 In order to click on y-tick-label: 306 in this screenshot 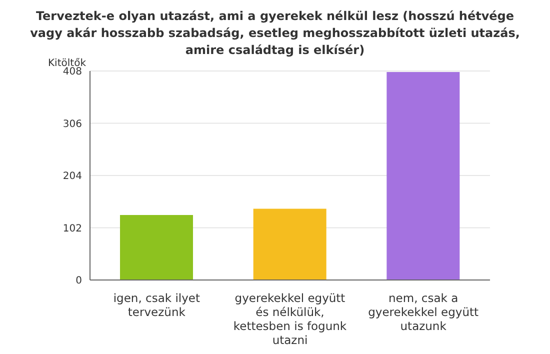, I will do `click(72, 124)`.